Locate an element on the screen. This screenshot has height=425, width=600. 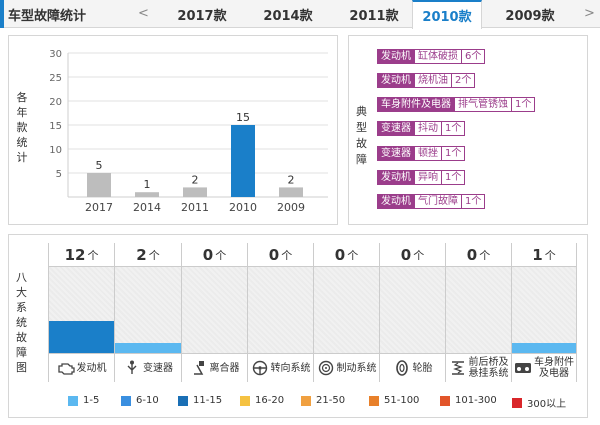
fault-description: 气门故障 is located at coordinates (438, 201).